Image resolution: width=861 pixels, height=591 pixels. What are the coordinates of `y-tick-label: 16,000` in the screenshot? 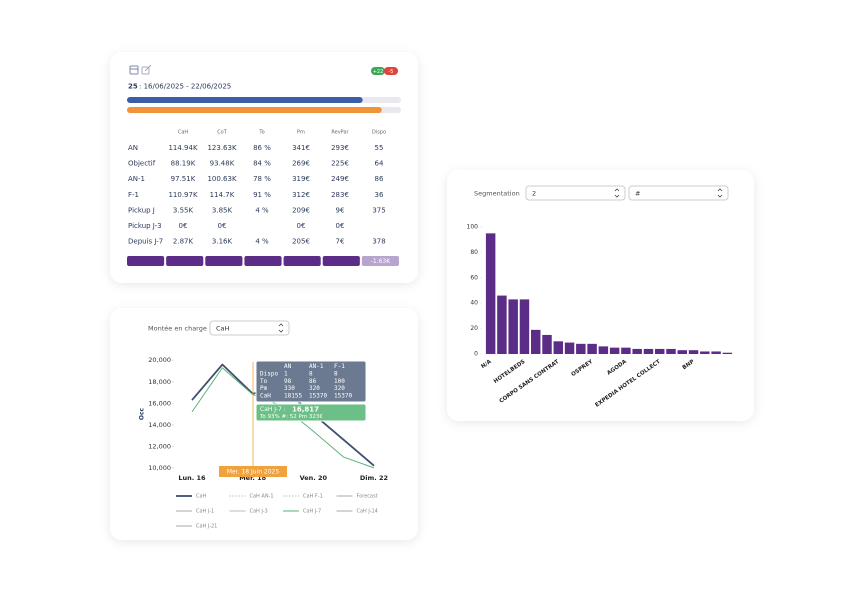 It's located at (159, 403).